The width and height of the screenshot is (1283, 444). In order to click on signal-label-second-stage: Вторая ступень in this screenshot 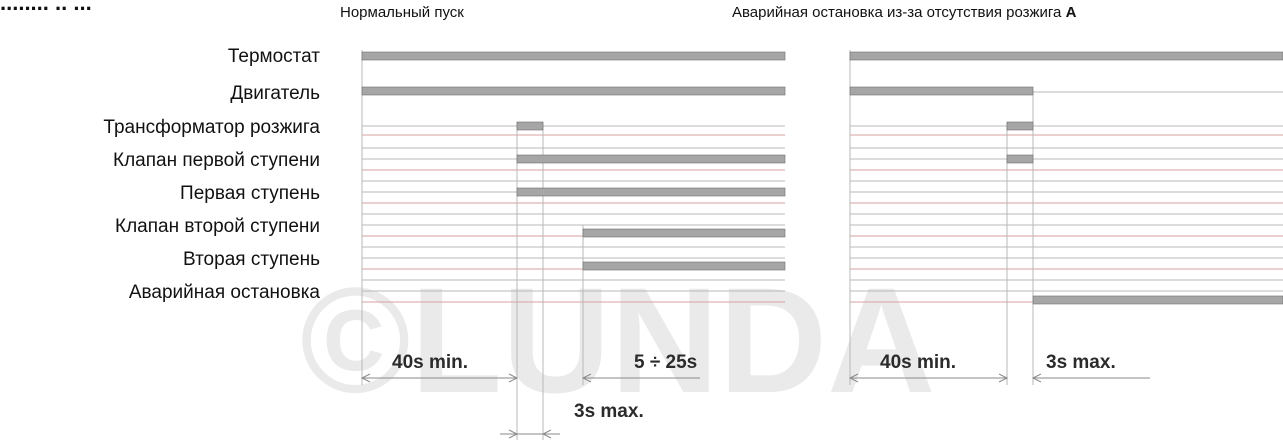, I will do `click(251, 259)`.